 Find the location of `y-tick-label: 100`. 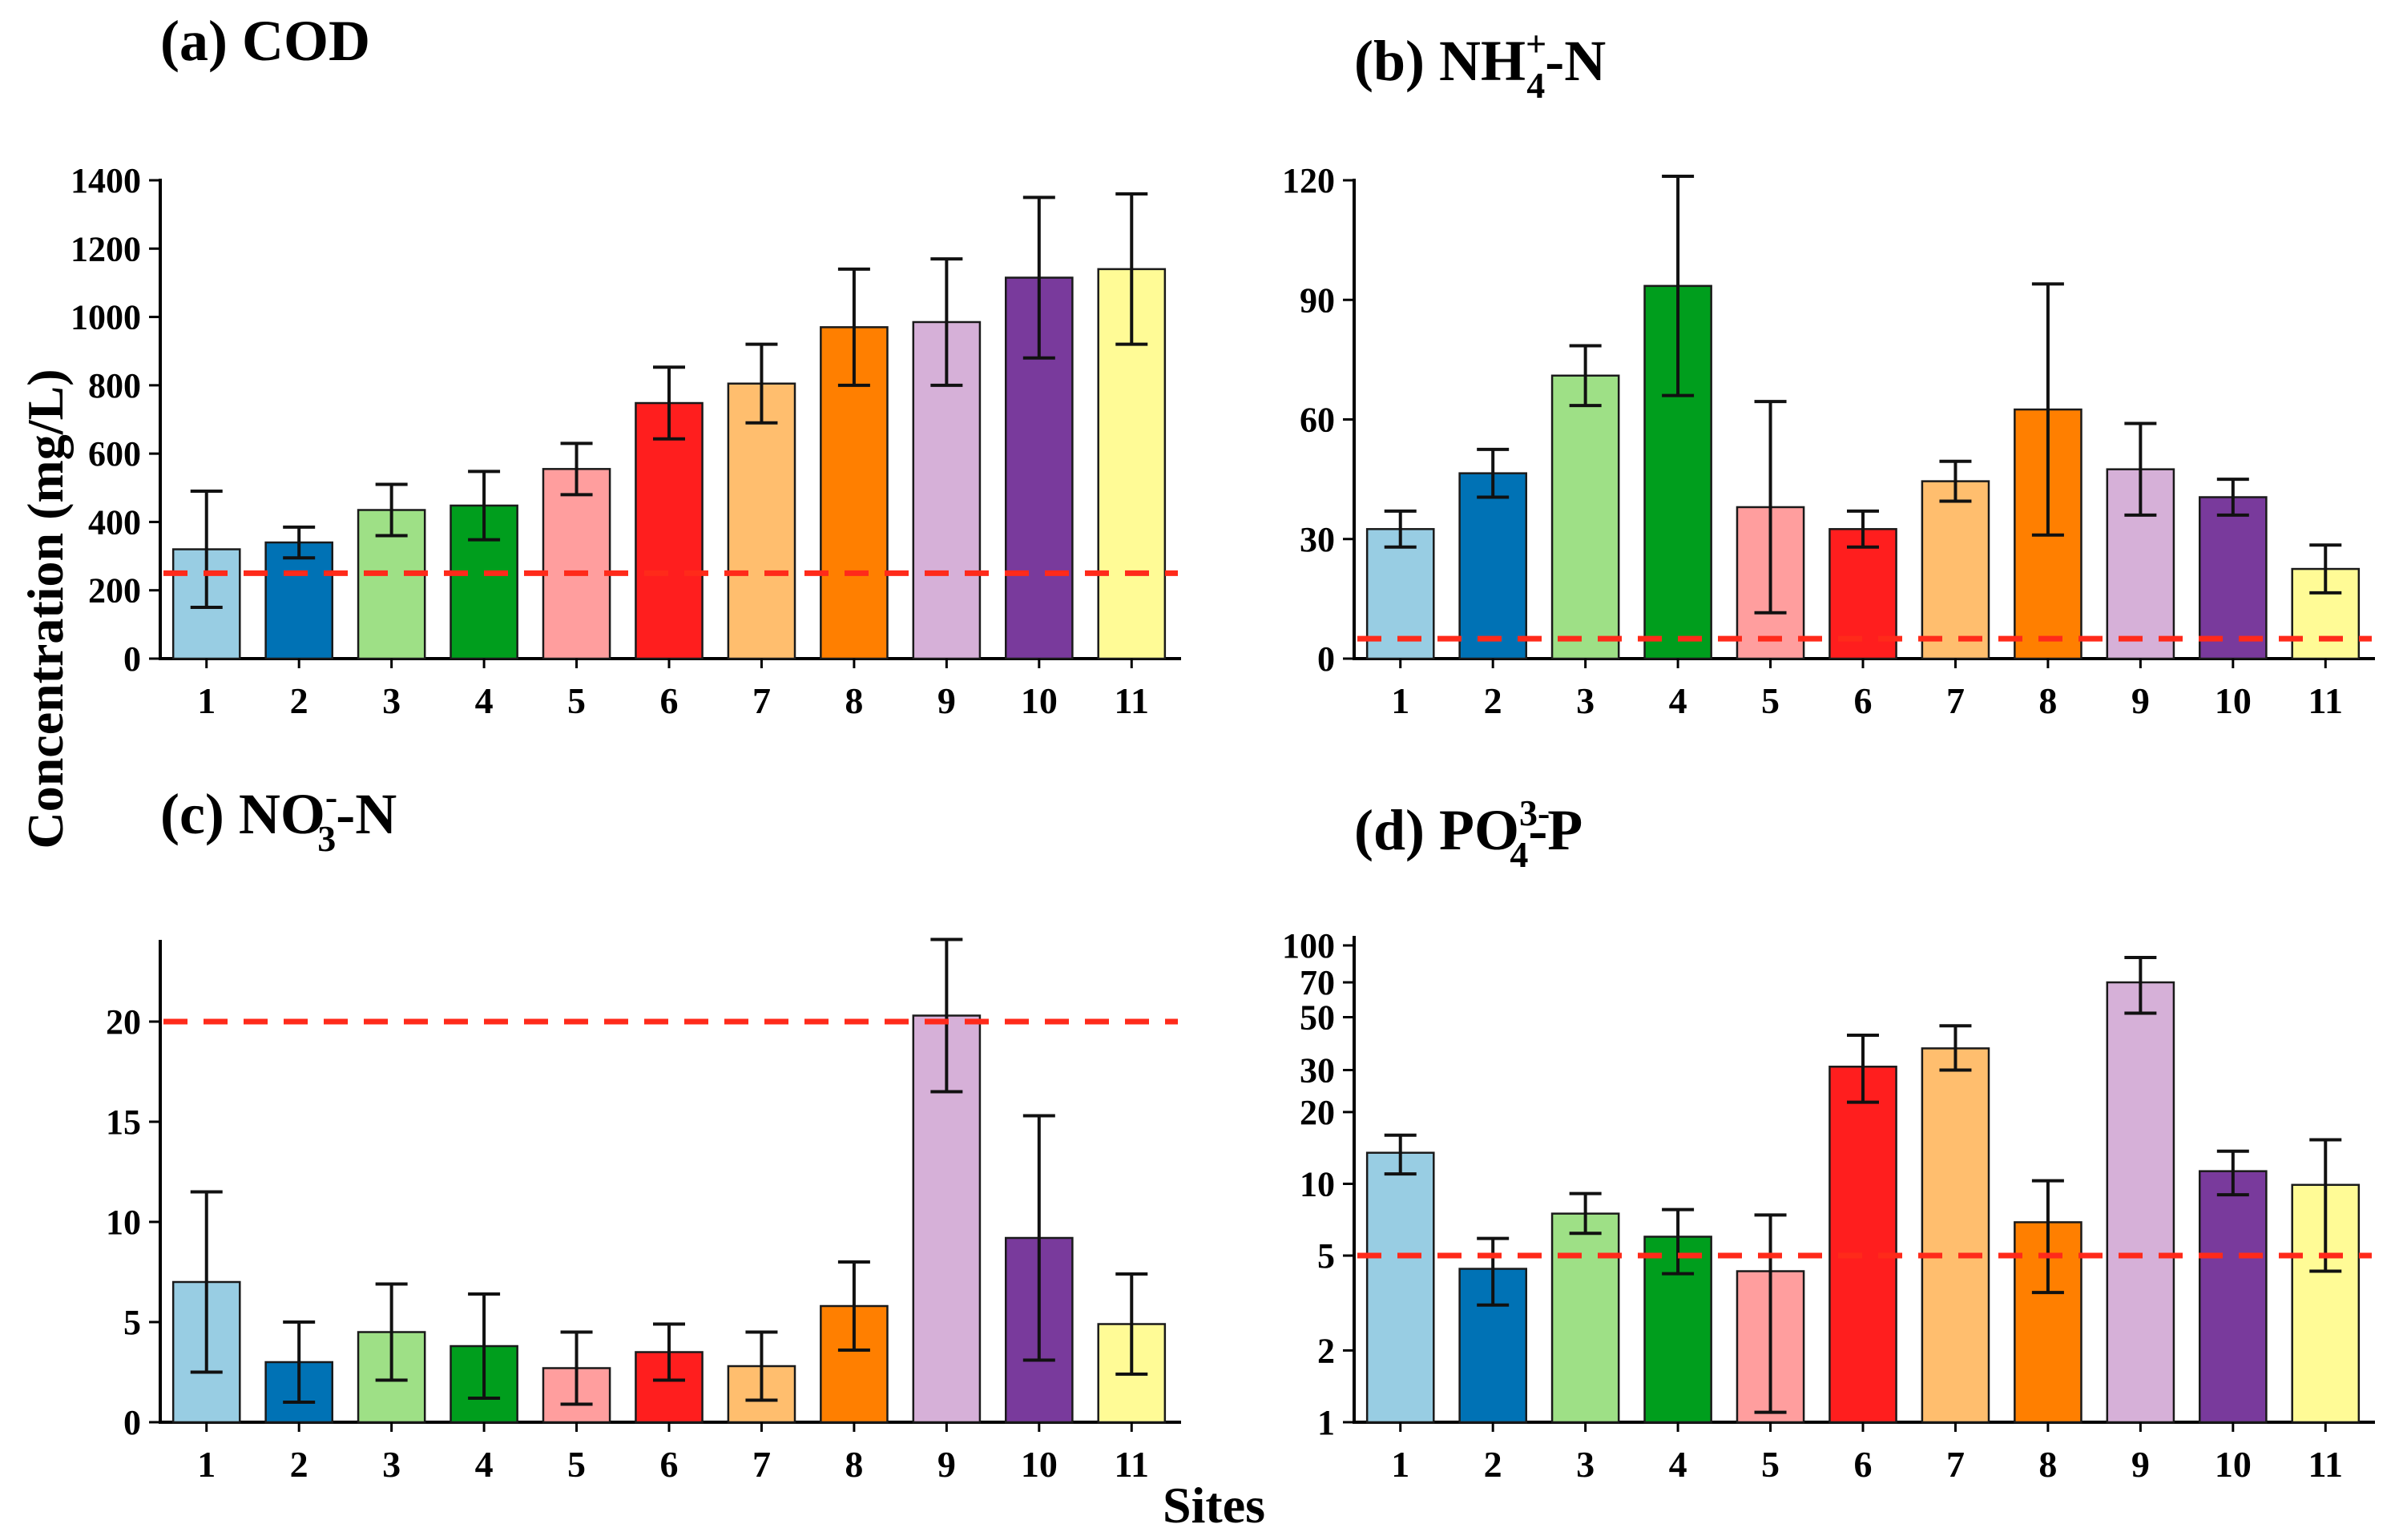

y-tick-label: 100 is located at coordinates (1308, 946).